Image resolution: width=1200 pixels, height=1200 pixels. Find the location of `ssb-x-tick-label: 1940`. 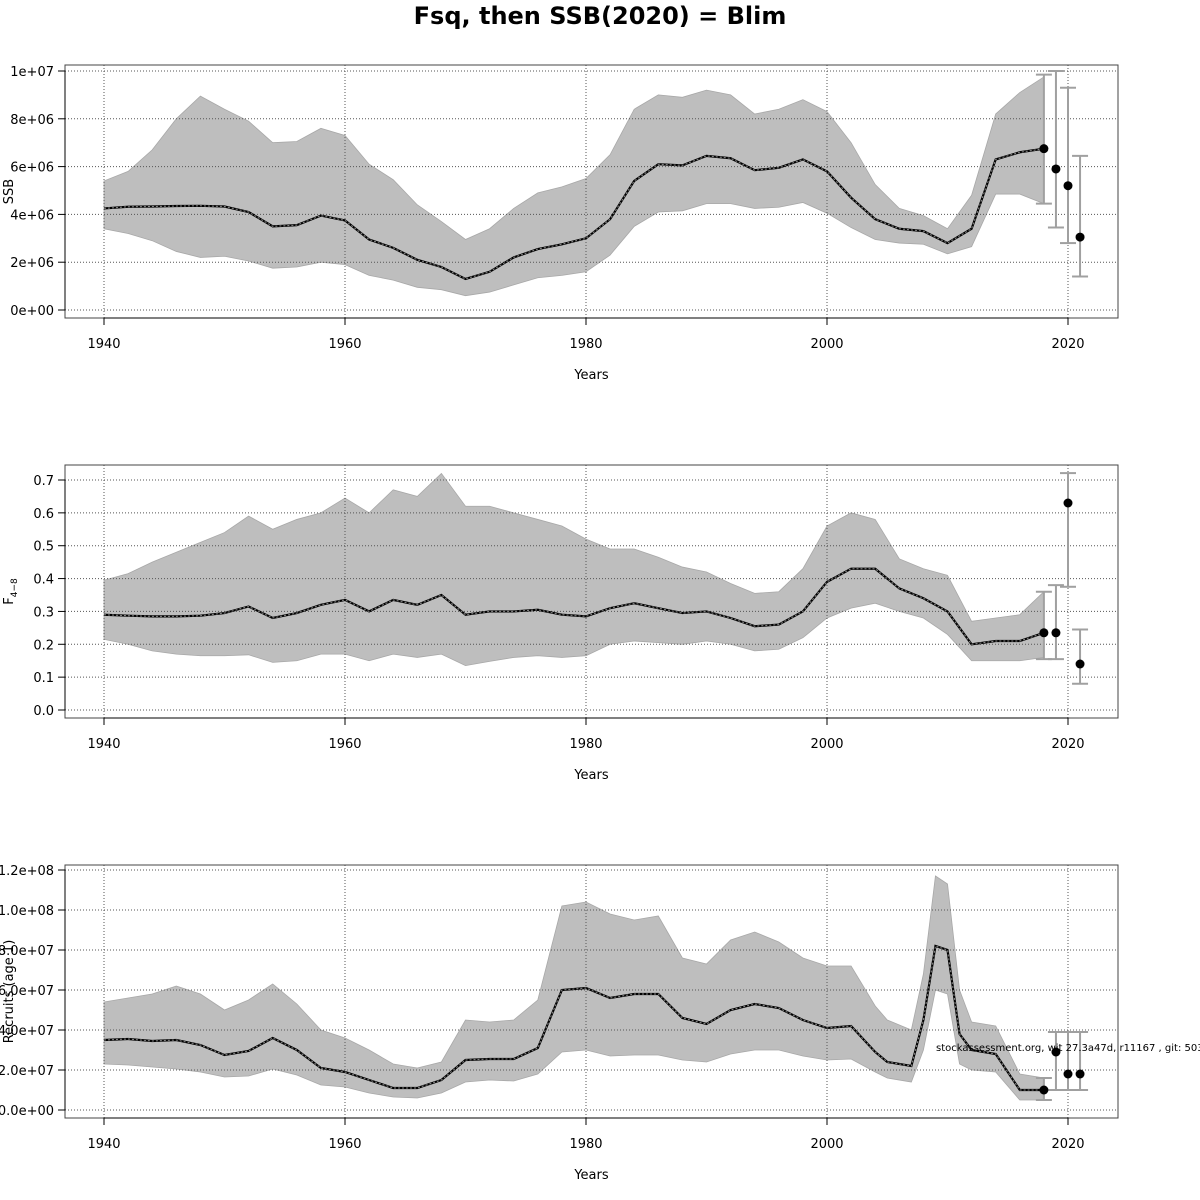

ssb-x-tick-label: 1940 is located at coordinates (103, 344).